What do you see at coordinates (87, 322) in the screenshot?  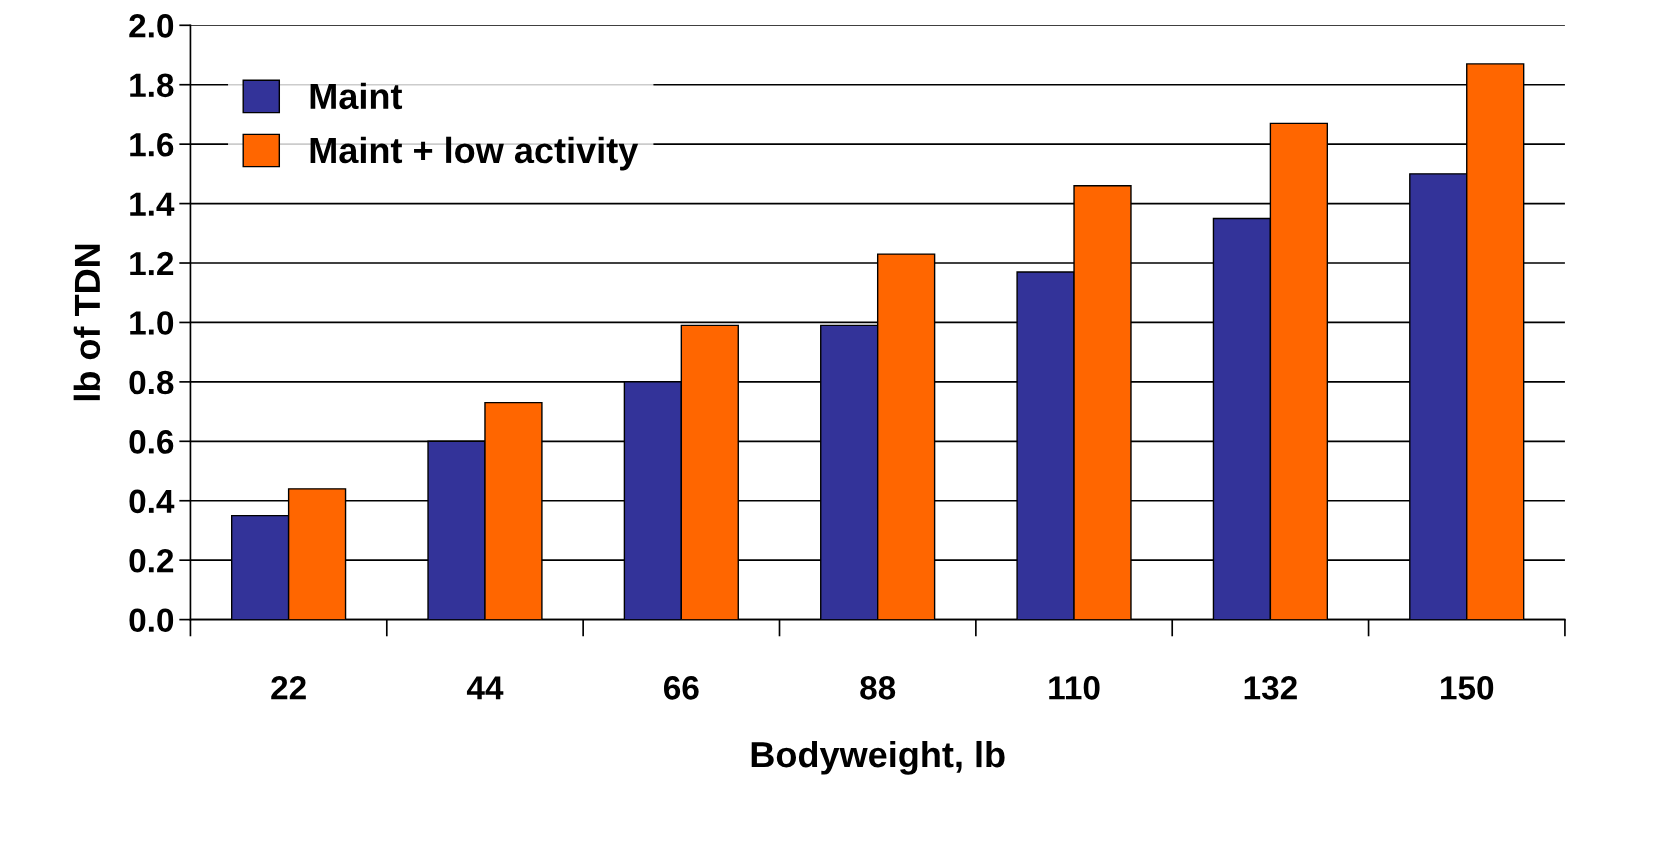 I see `y-axis-title: lb of TDN` at bounding box center [87, 322].